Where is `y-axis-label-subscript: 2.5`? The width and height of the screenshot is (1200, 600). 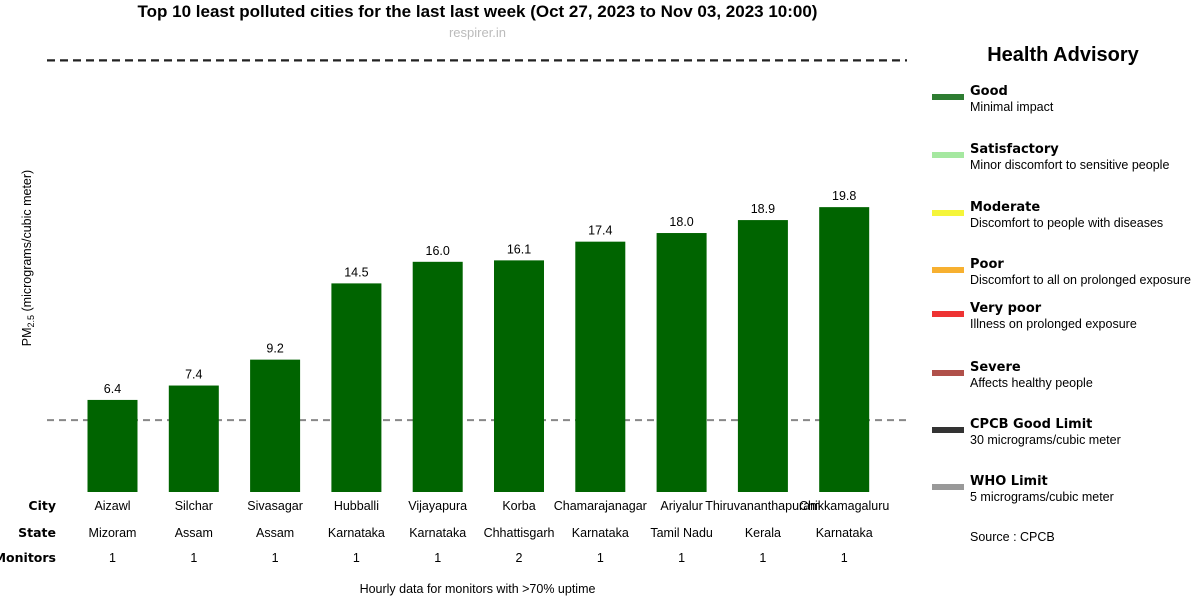
y-axis-label-subscript: 2.5 is located at coordinates (31, 321).